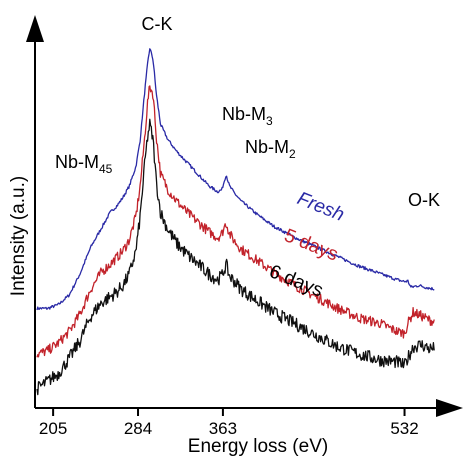 Image resolution: width=464 pixels, height=459 pixels. Describe the element at coordinates (77, 162) in the screenshot. I see `nb-m45-main: Nb-M` at that location.